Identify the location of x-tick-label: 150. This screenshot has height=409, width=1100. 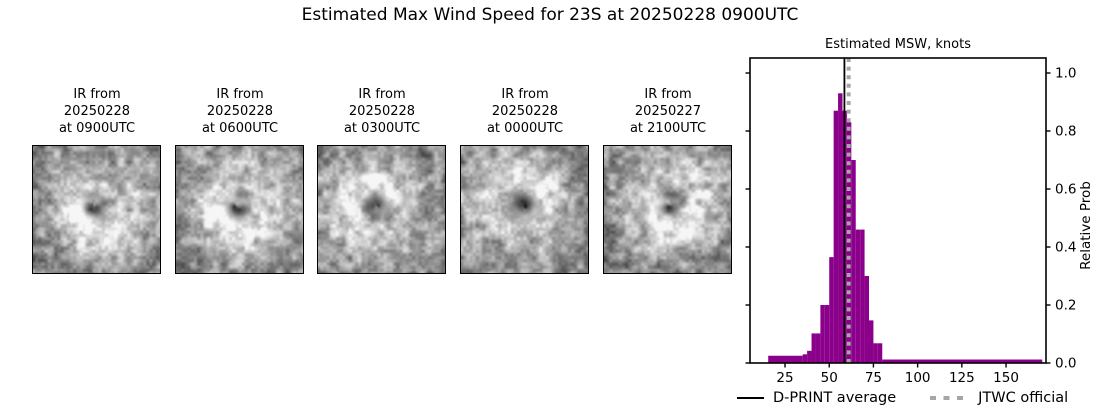
(1006, 378).